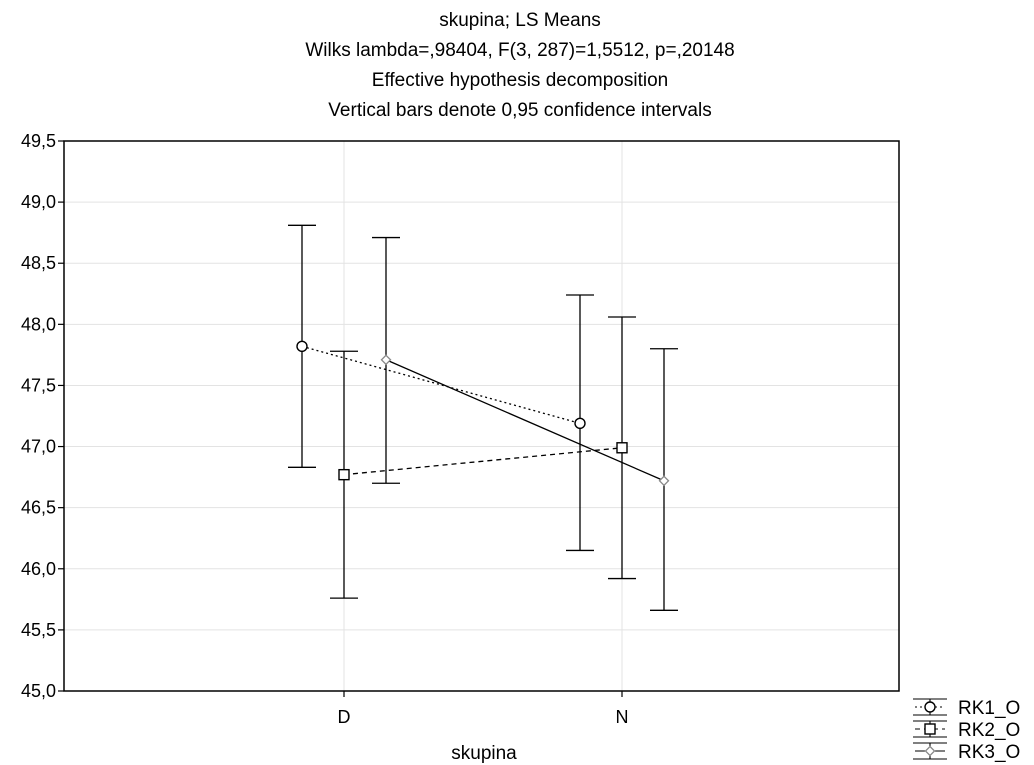  Describe the element at coordinates (38, 569) in the screenshot. I see `y-tick-label: 46,0` at that location.